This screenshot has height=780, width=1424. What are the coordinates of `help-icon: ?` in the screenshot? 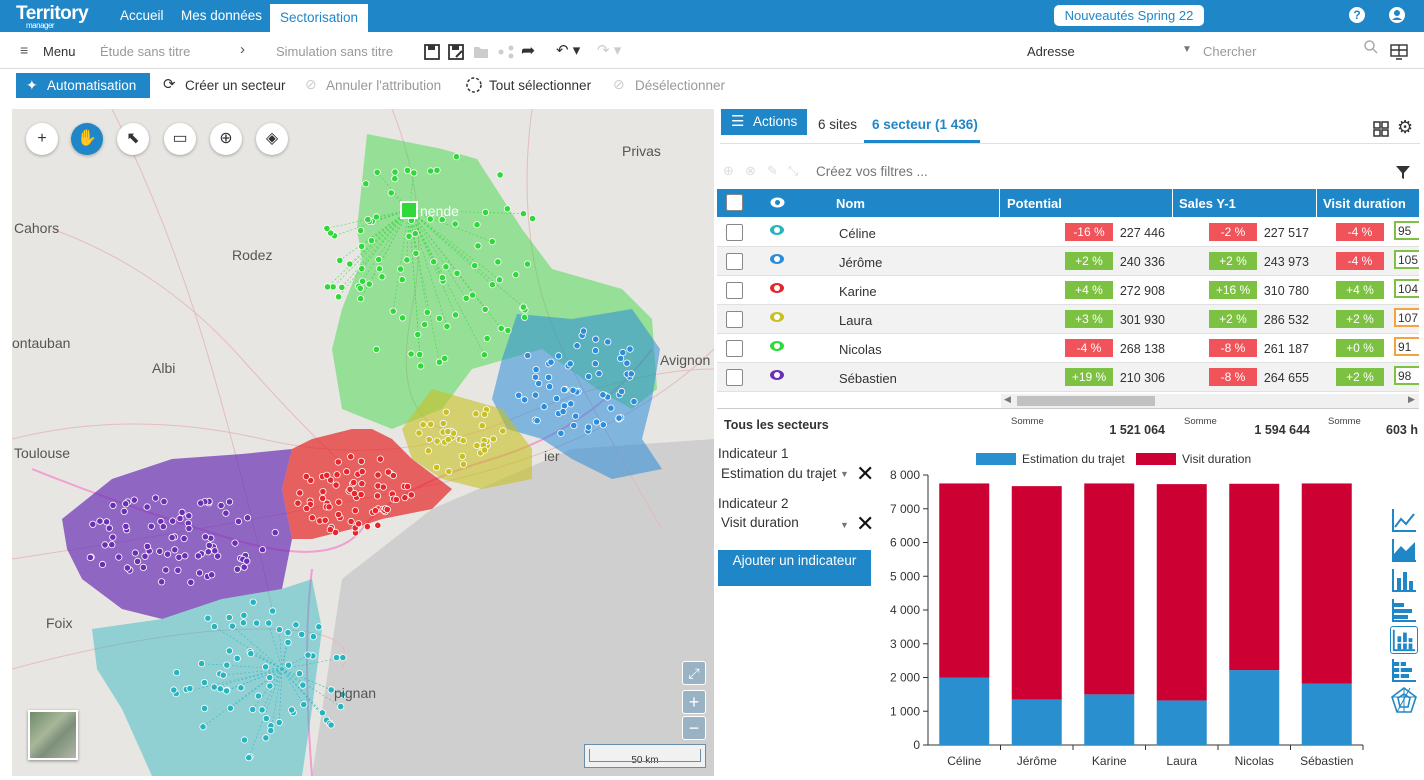 It's located at (1357, 15).